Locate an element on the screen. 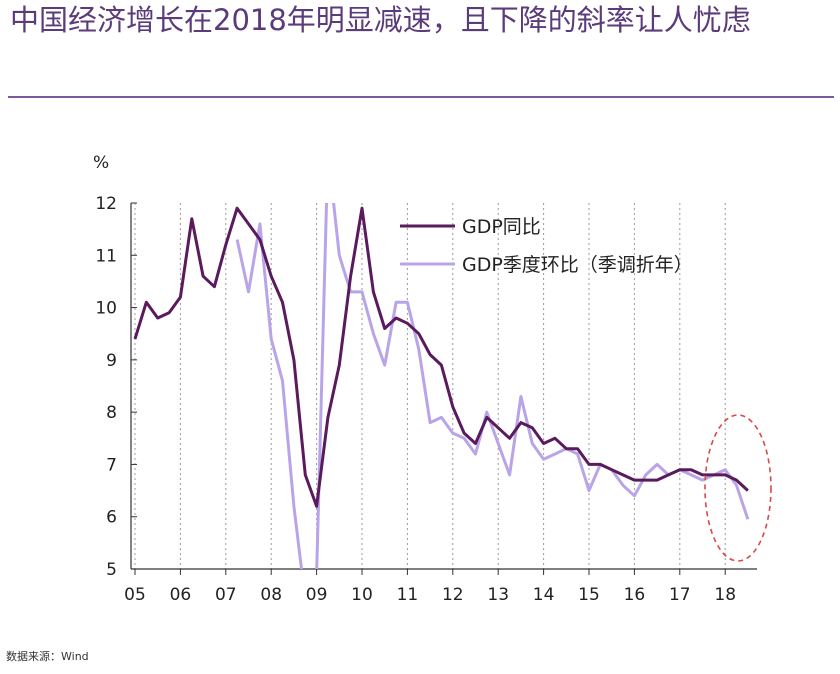 The image size is (840, 674). x-tick-label: 13 is located at coordinates (498, 595).